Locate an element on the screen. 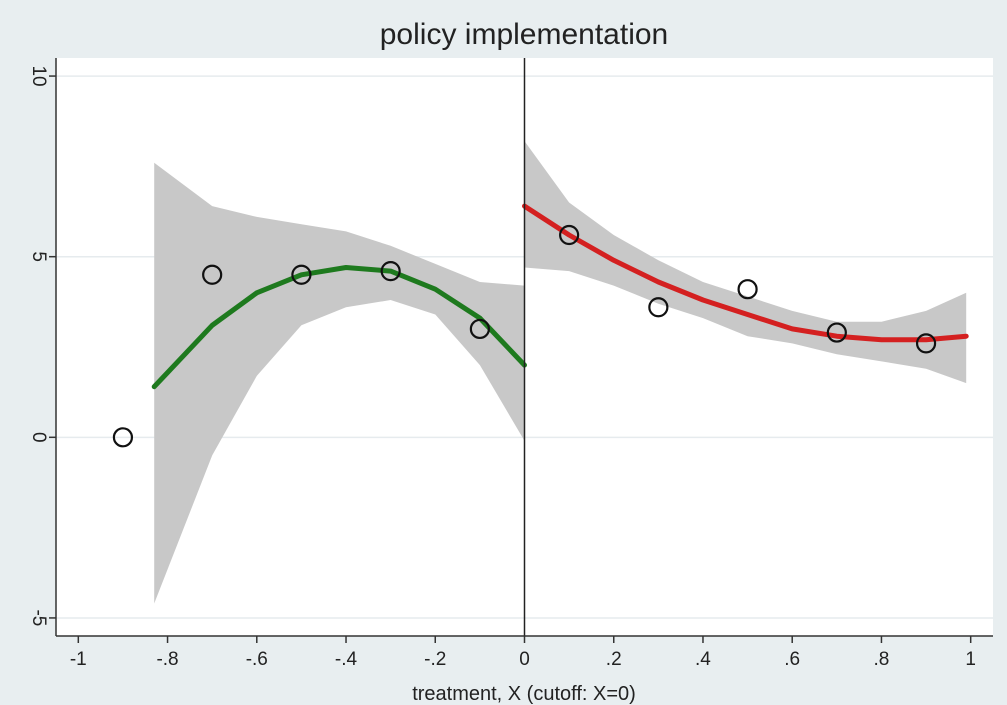 Image resolution: width=1007 pixels, height=705 pixels. x-tick-label: .2 is located at coordinates (614, 659).